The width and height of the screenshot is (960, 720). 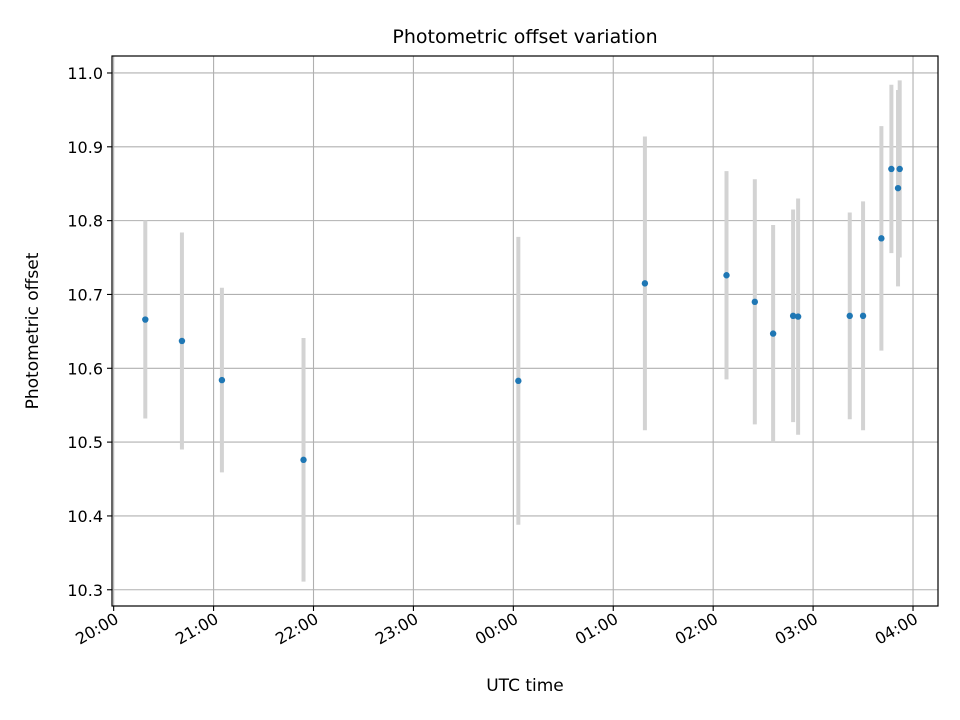 I want to click on y-tick-label: 10.6, so click(x=85, y=368).